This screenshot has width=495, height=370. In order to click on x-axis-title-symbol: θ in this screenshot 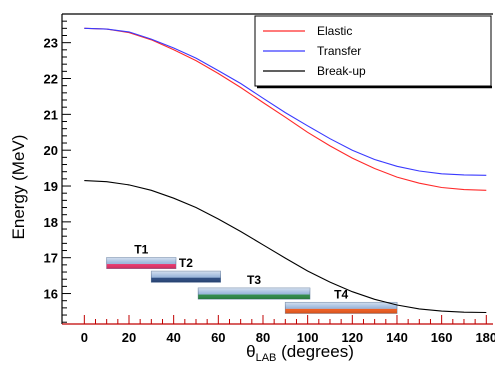, I will do `click(250, 351)`.